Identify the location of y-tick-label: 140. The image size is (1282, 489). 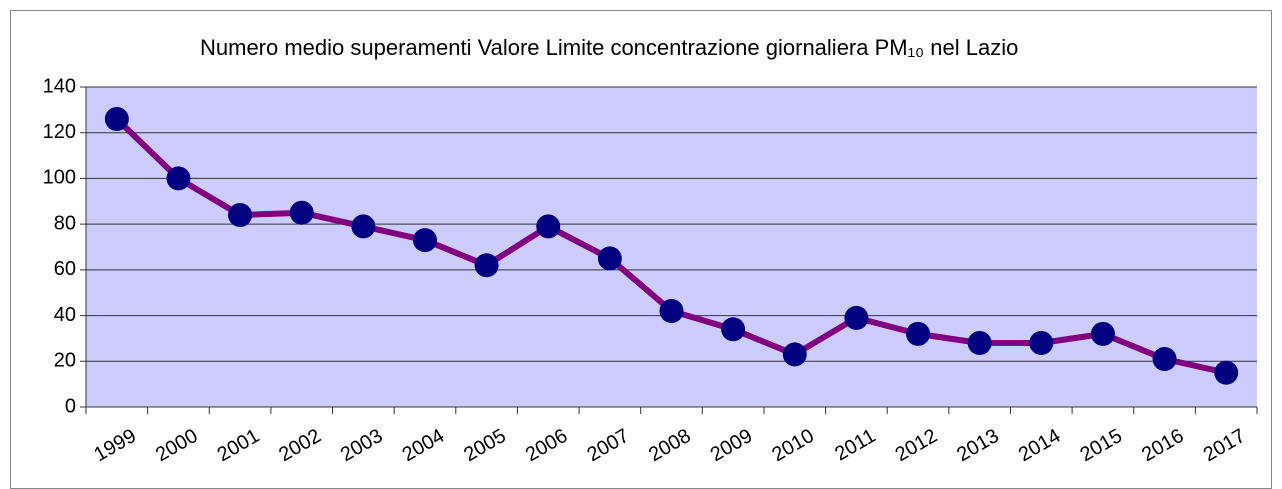
(59, 86).